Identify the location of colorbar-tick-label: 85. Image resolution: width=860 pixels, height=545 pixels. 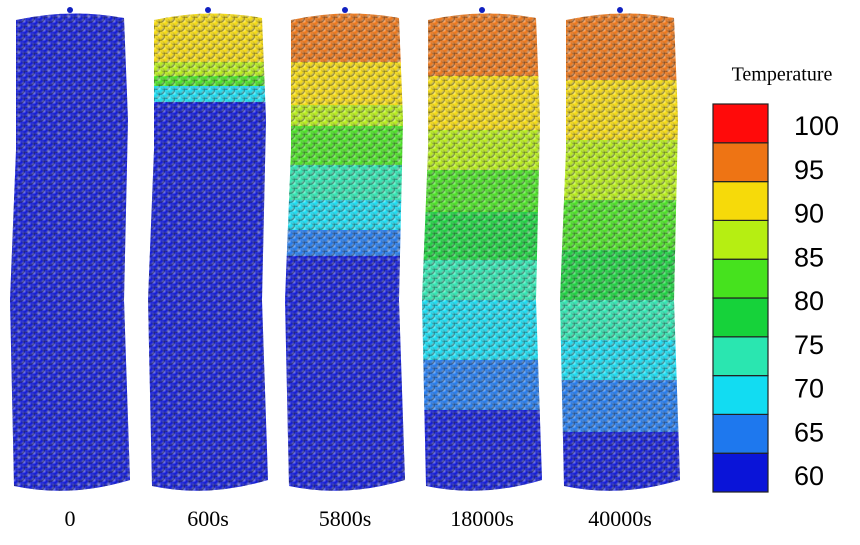
(809, 257).